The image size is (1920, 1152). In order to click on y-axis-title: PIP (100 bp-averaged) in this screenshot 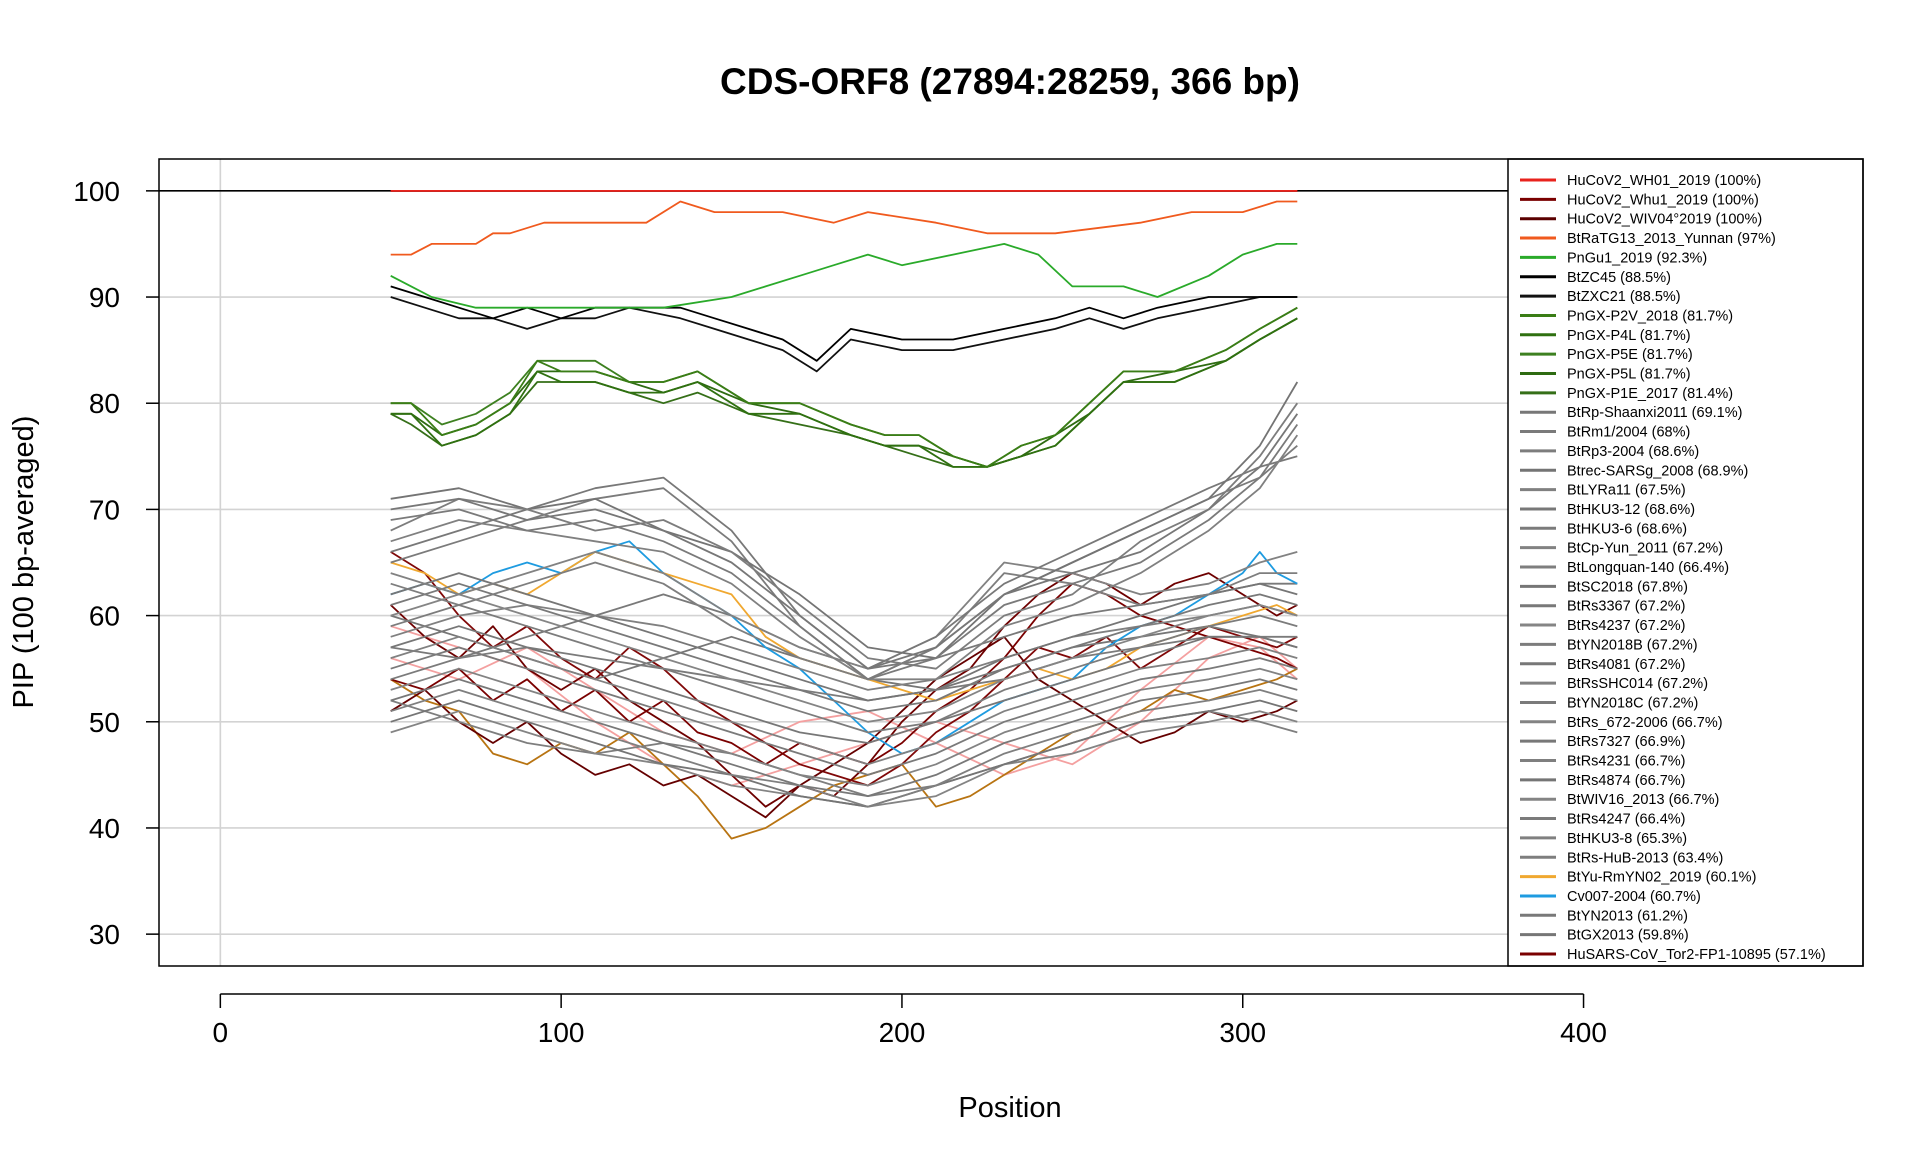, I will do `click(24, 562)`.